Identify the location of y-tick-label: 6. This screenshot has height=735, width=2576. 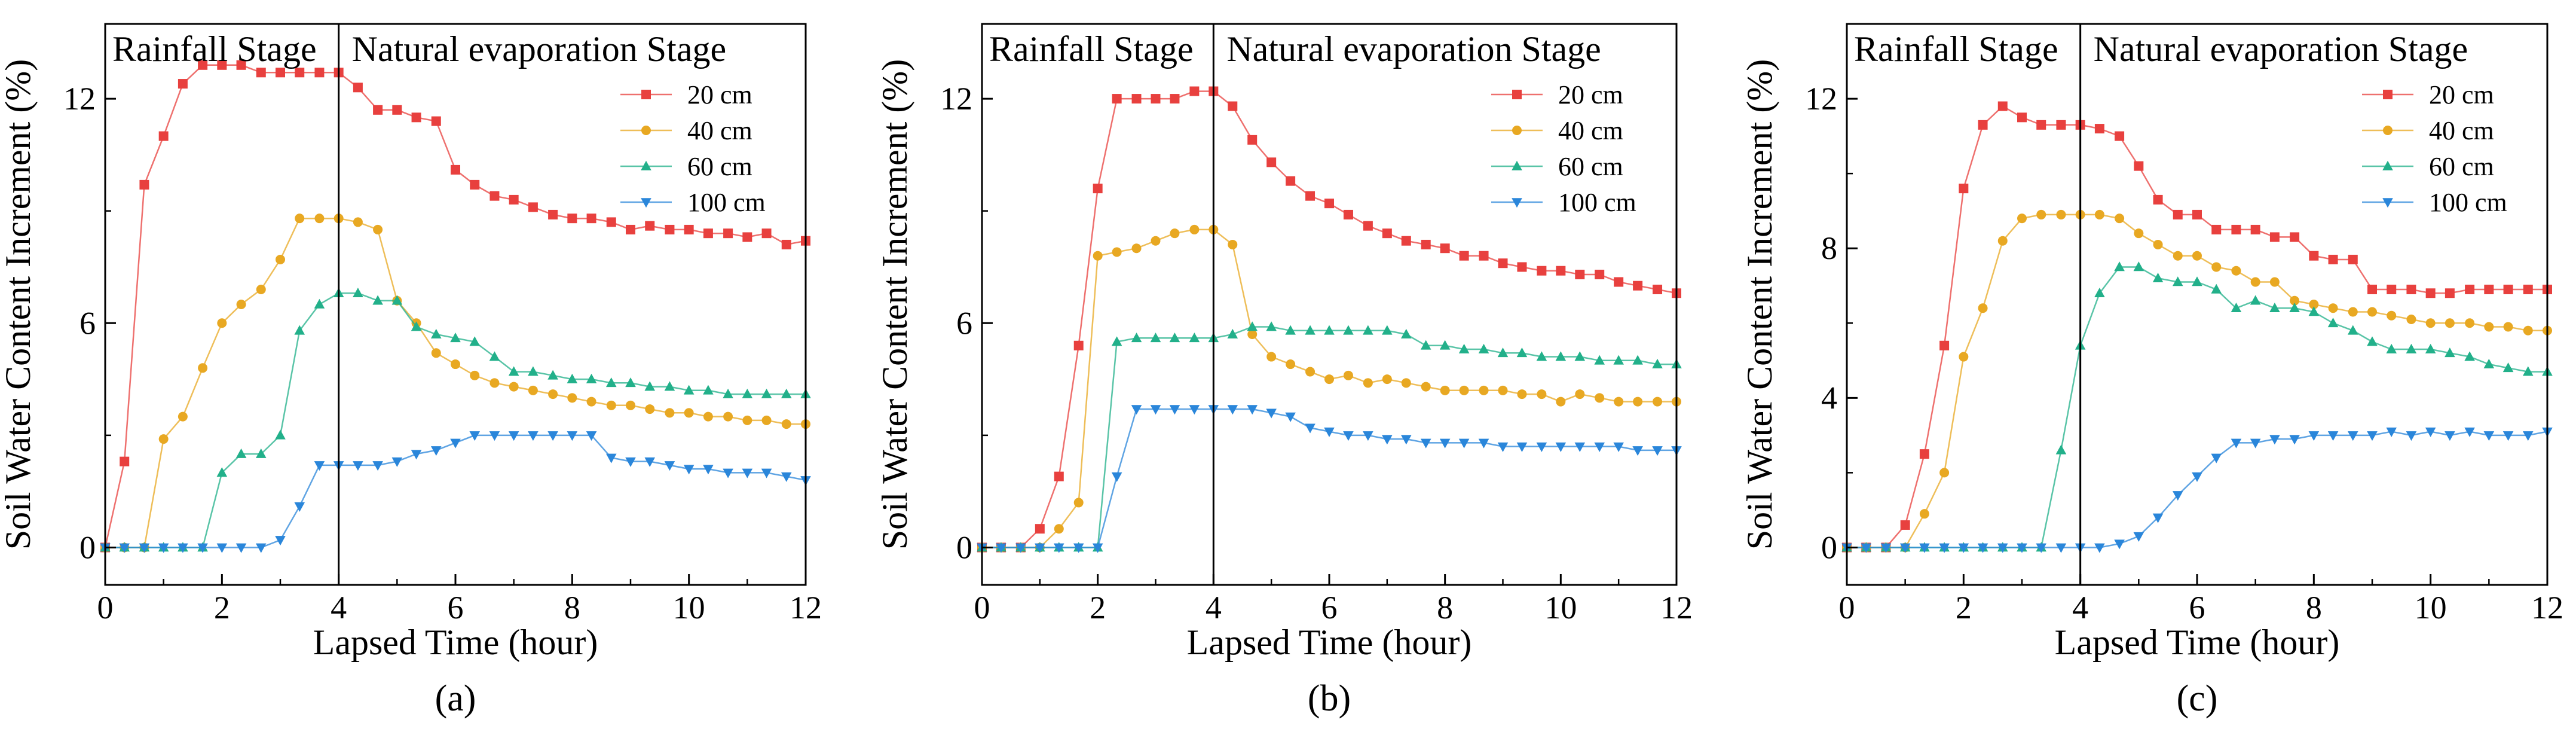
(964, 323).